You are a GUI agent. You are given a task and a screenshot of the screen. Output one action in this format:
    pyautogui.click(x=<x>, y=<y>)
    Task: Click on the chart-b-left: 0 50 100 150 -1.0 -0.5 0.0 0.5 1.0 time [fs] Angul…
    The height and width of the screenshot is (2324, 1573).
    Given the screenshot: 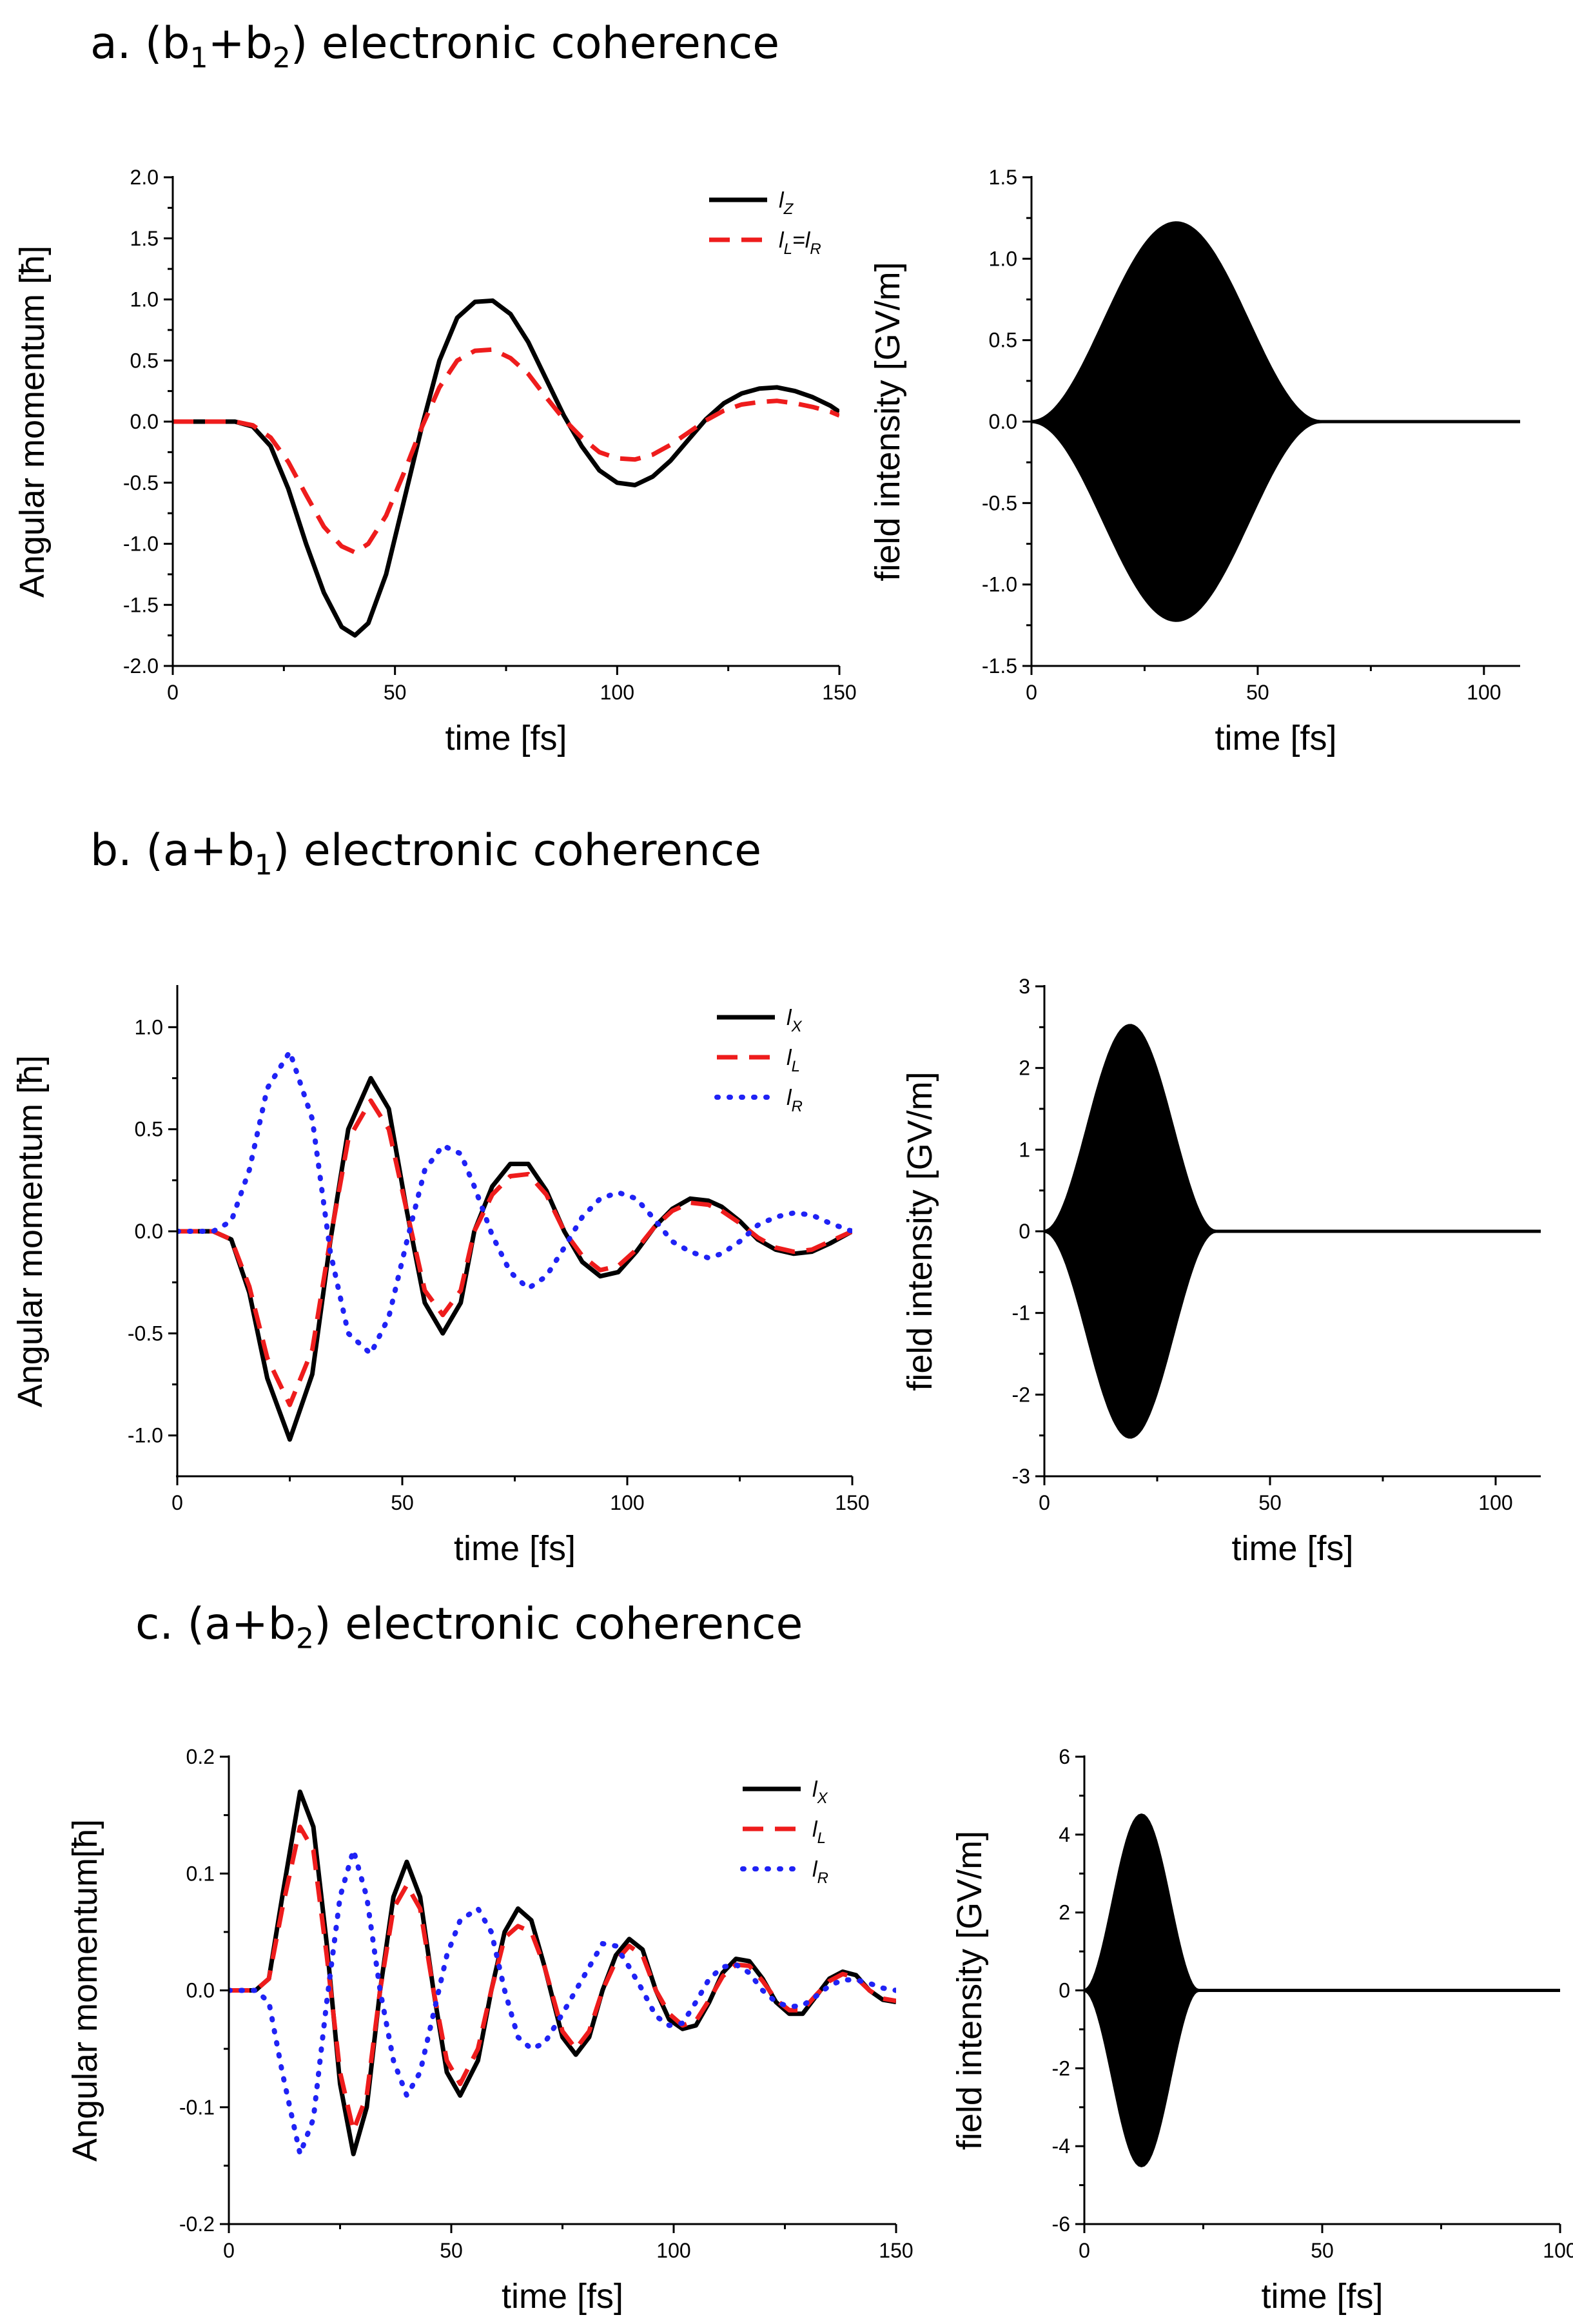 What is the action you would take?
    pyautogui.click(x=440, y=1276)
    